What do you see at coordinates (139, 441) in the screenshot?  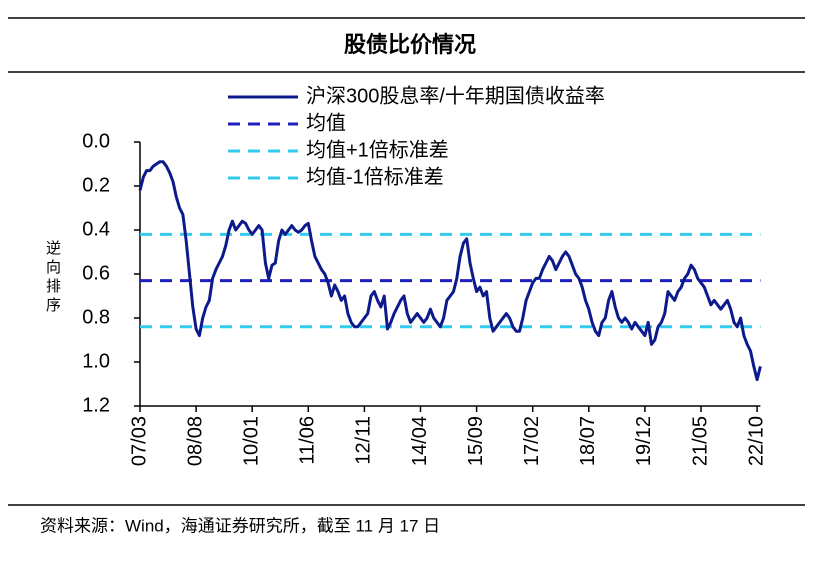 I see `x-tick-label: 07/03` at bounding box center [139, 441].